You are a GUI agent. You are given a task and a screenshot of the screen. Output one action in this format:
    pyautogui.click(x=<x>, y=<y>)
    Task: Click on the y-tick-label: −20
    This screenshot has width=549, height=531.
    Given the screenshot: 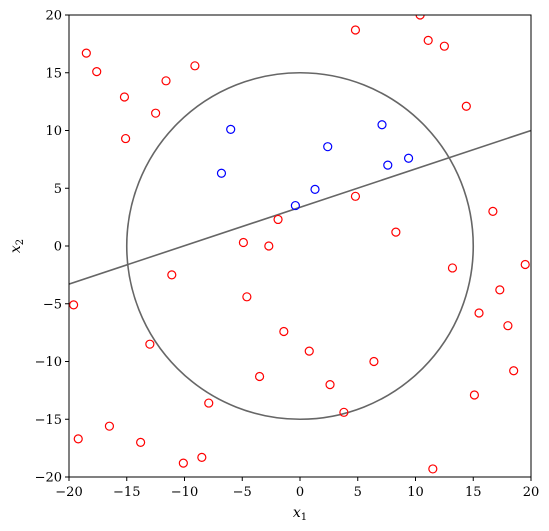 What is the action you would take?
    pyautogui.click(x=48, y=478)
    